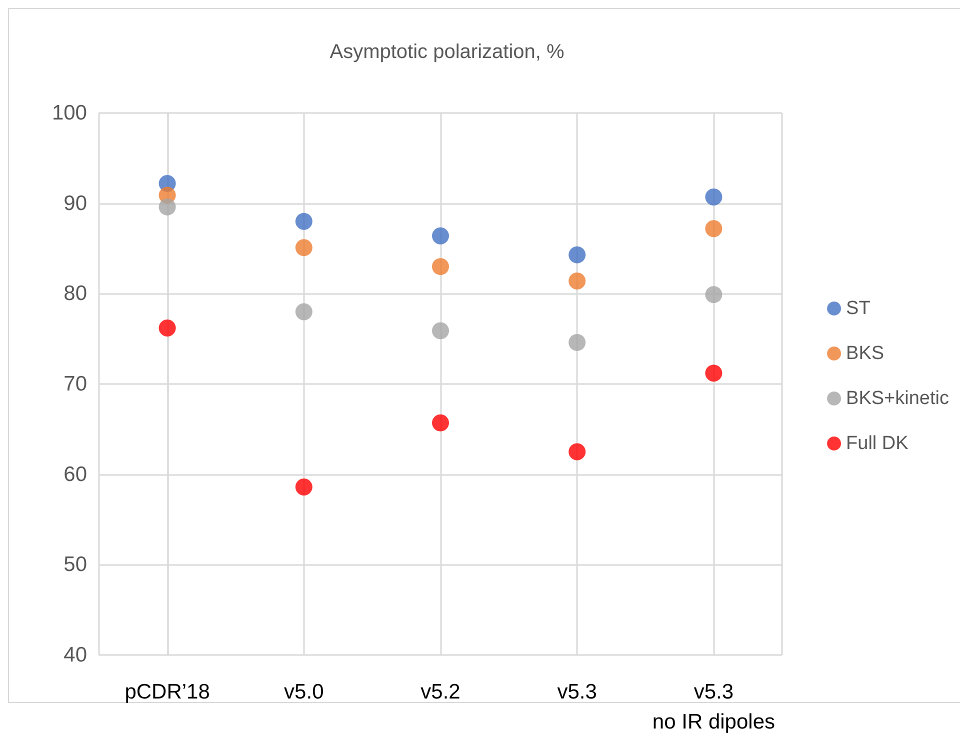 The image size is (960, 750). I want to click on y-tick-label: 90, so click(75, 203).